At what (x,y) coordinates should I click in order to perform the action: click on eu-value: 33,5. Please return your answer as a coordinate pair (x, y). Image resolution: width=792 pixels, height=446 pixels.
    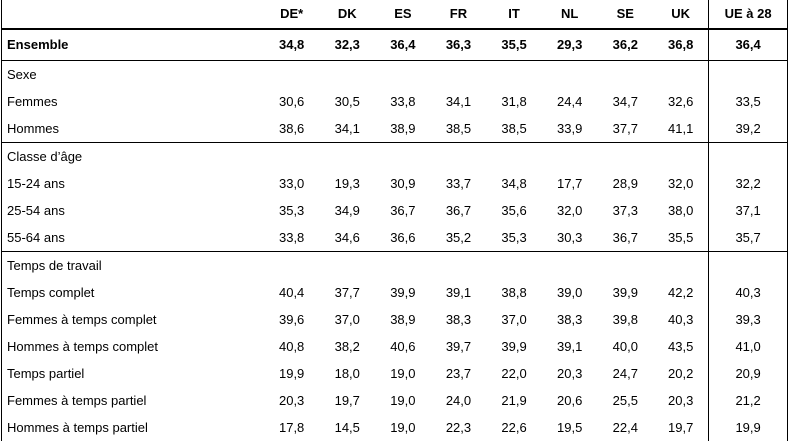
    Looking at the image, I should click on (748, 101).